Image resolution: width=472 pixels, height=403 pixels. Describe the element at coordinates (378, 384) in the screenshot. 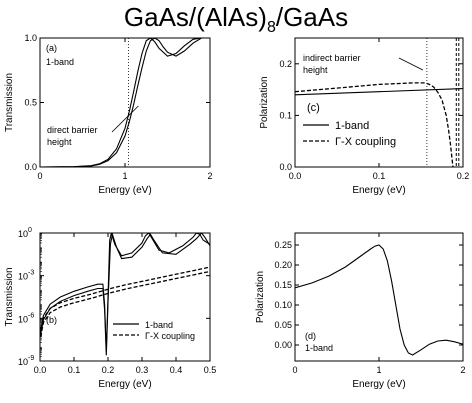

I see `x-axis-label-d: Energy (eV)` at that location.